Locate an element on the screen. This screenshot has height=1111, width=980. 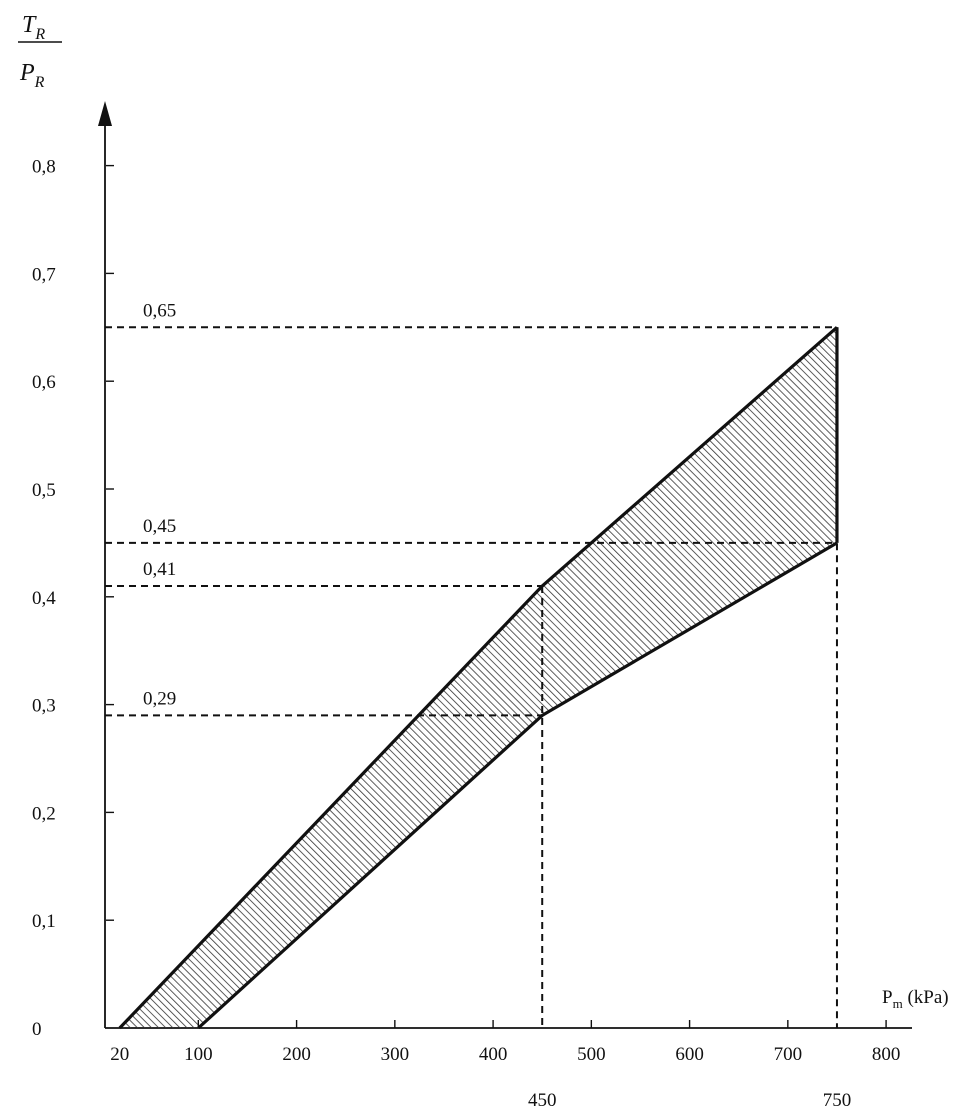
x-axis-label: Pm (kPa) is located at coordinates (915, 999).